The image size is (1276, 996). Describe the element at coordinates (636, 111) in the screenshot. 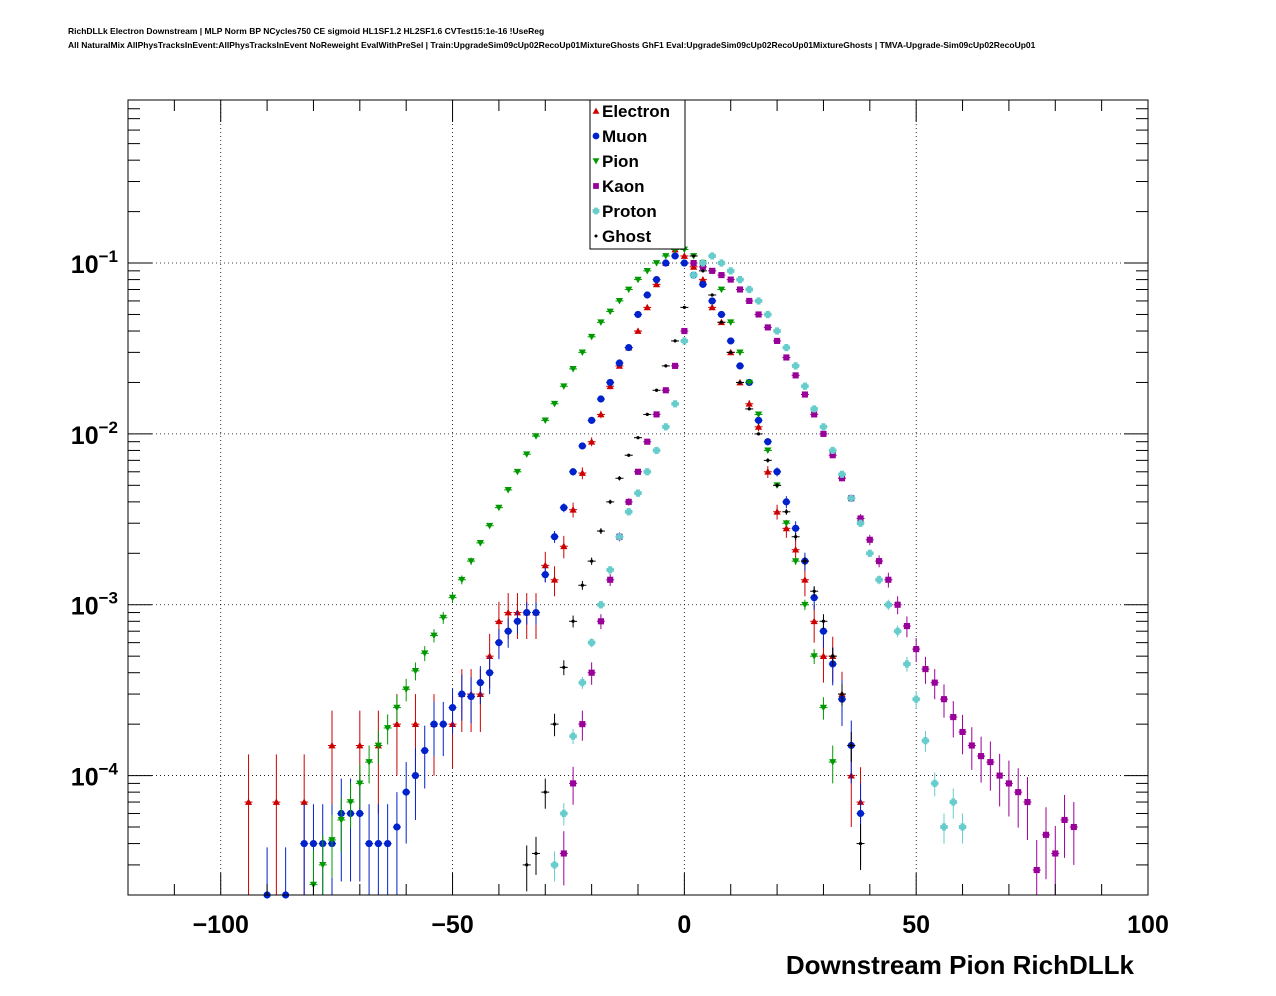

I see `legend-label-electron: Electron` at that location.